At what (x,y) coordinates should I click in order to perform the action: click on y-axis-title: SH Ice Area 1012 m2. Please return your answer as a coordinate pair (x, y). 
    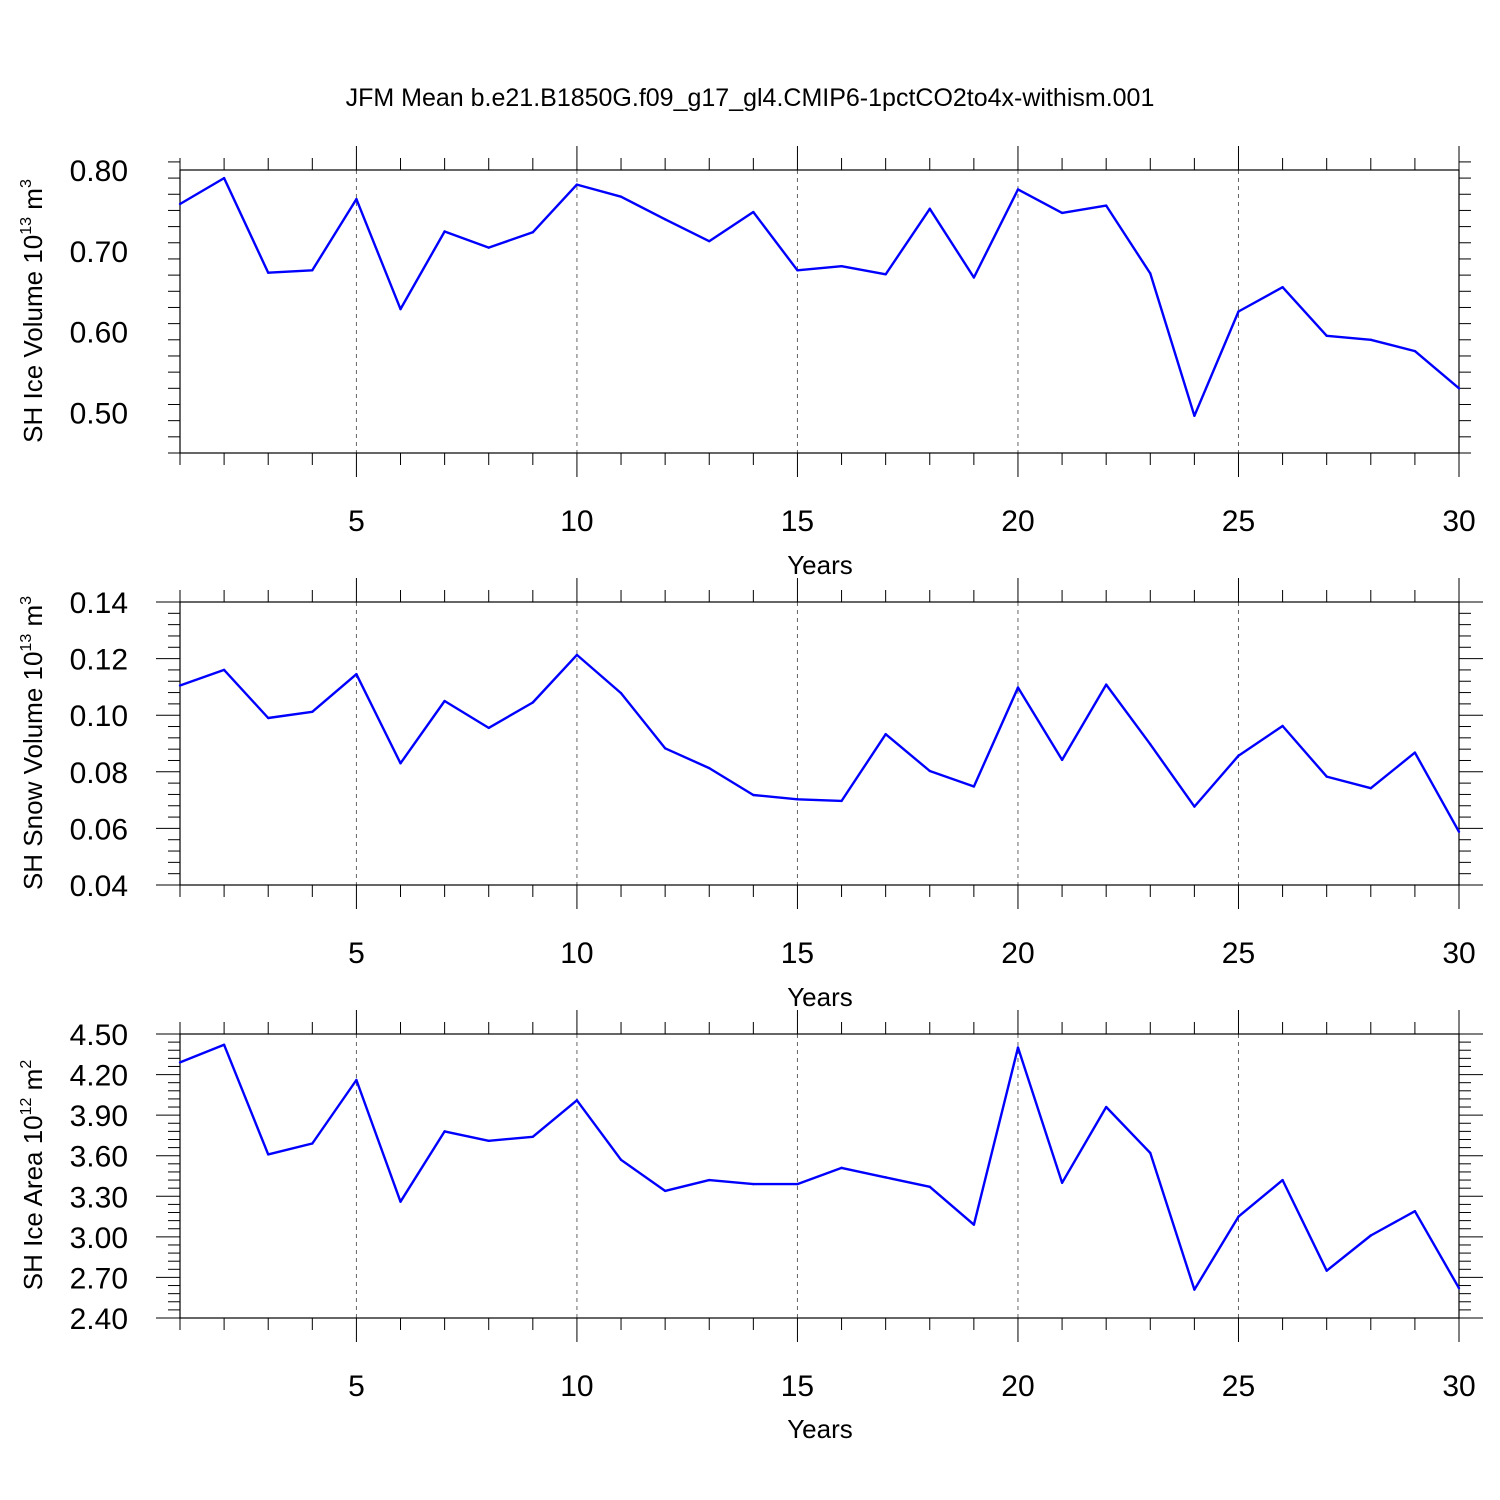
    Looking at the image, I should click on (33, 1175).